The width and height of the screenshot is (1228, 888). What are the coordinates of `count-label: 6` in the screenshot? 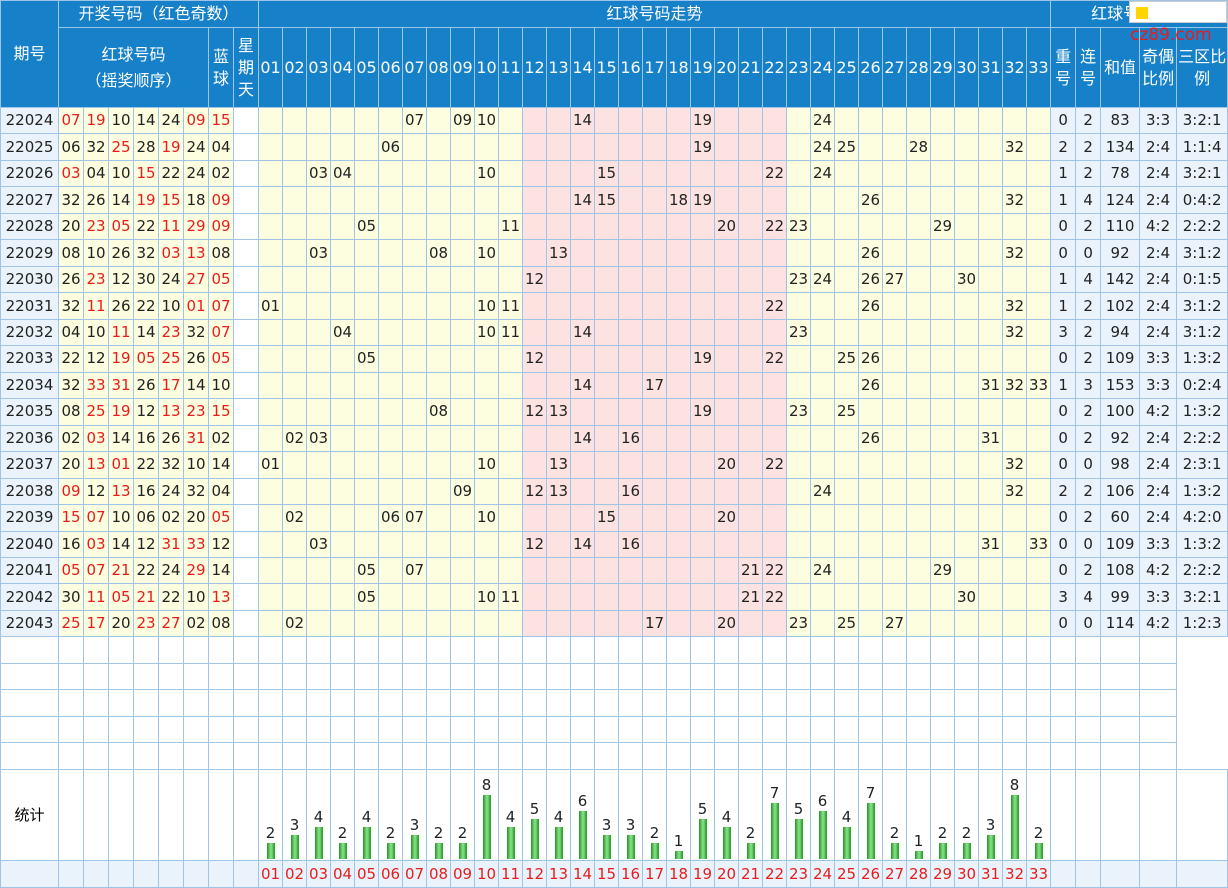 It's located at (822, 801).